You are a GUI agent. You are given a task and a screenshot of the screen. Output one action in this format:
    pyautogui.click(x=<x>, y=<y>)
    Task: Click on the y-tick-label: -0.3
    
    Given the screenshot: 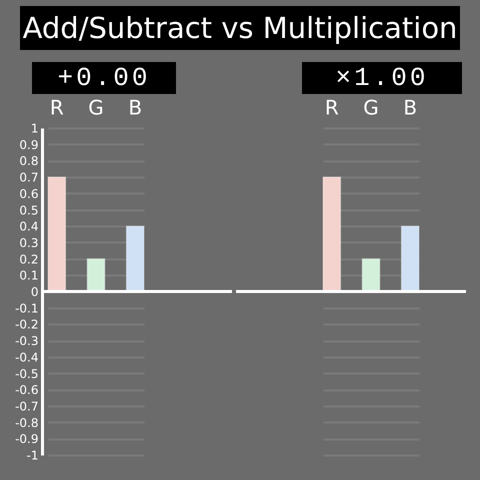 What is the action you would take?
    pyautogui.click(x=26, y=341)
    